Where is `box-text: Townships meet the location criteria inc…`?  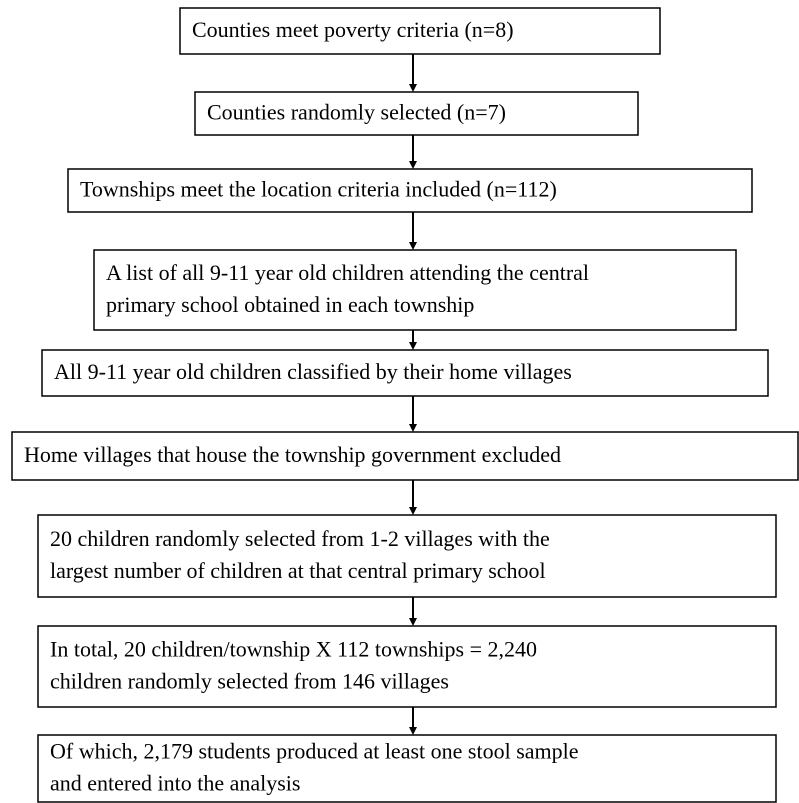 box-text: Townships meet the location criteria inc… is located at coordinates (318, 189).